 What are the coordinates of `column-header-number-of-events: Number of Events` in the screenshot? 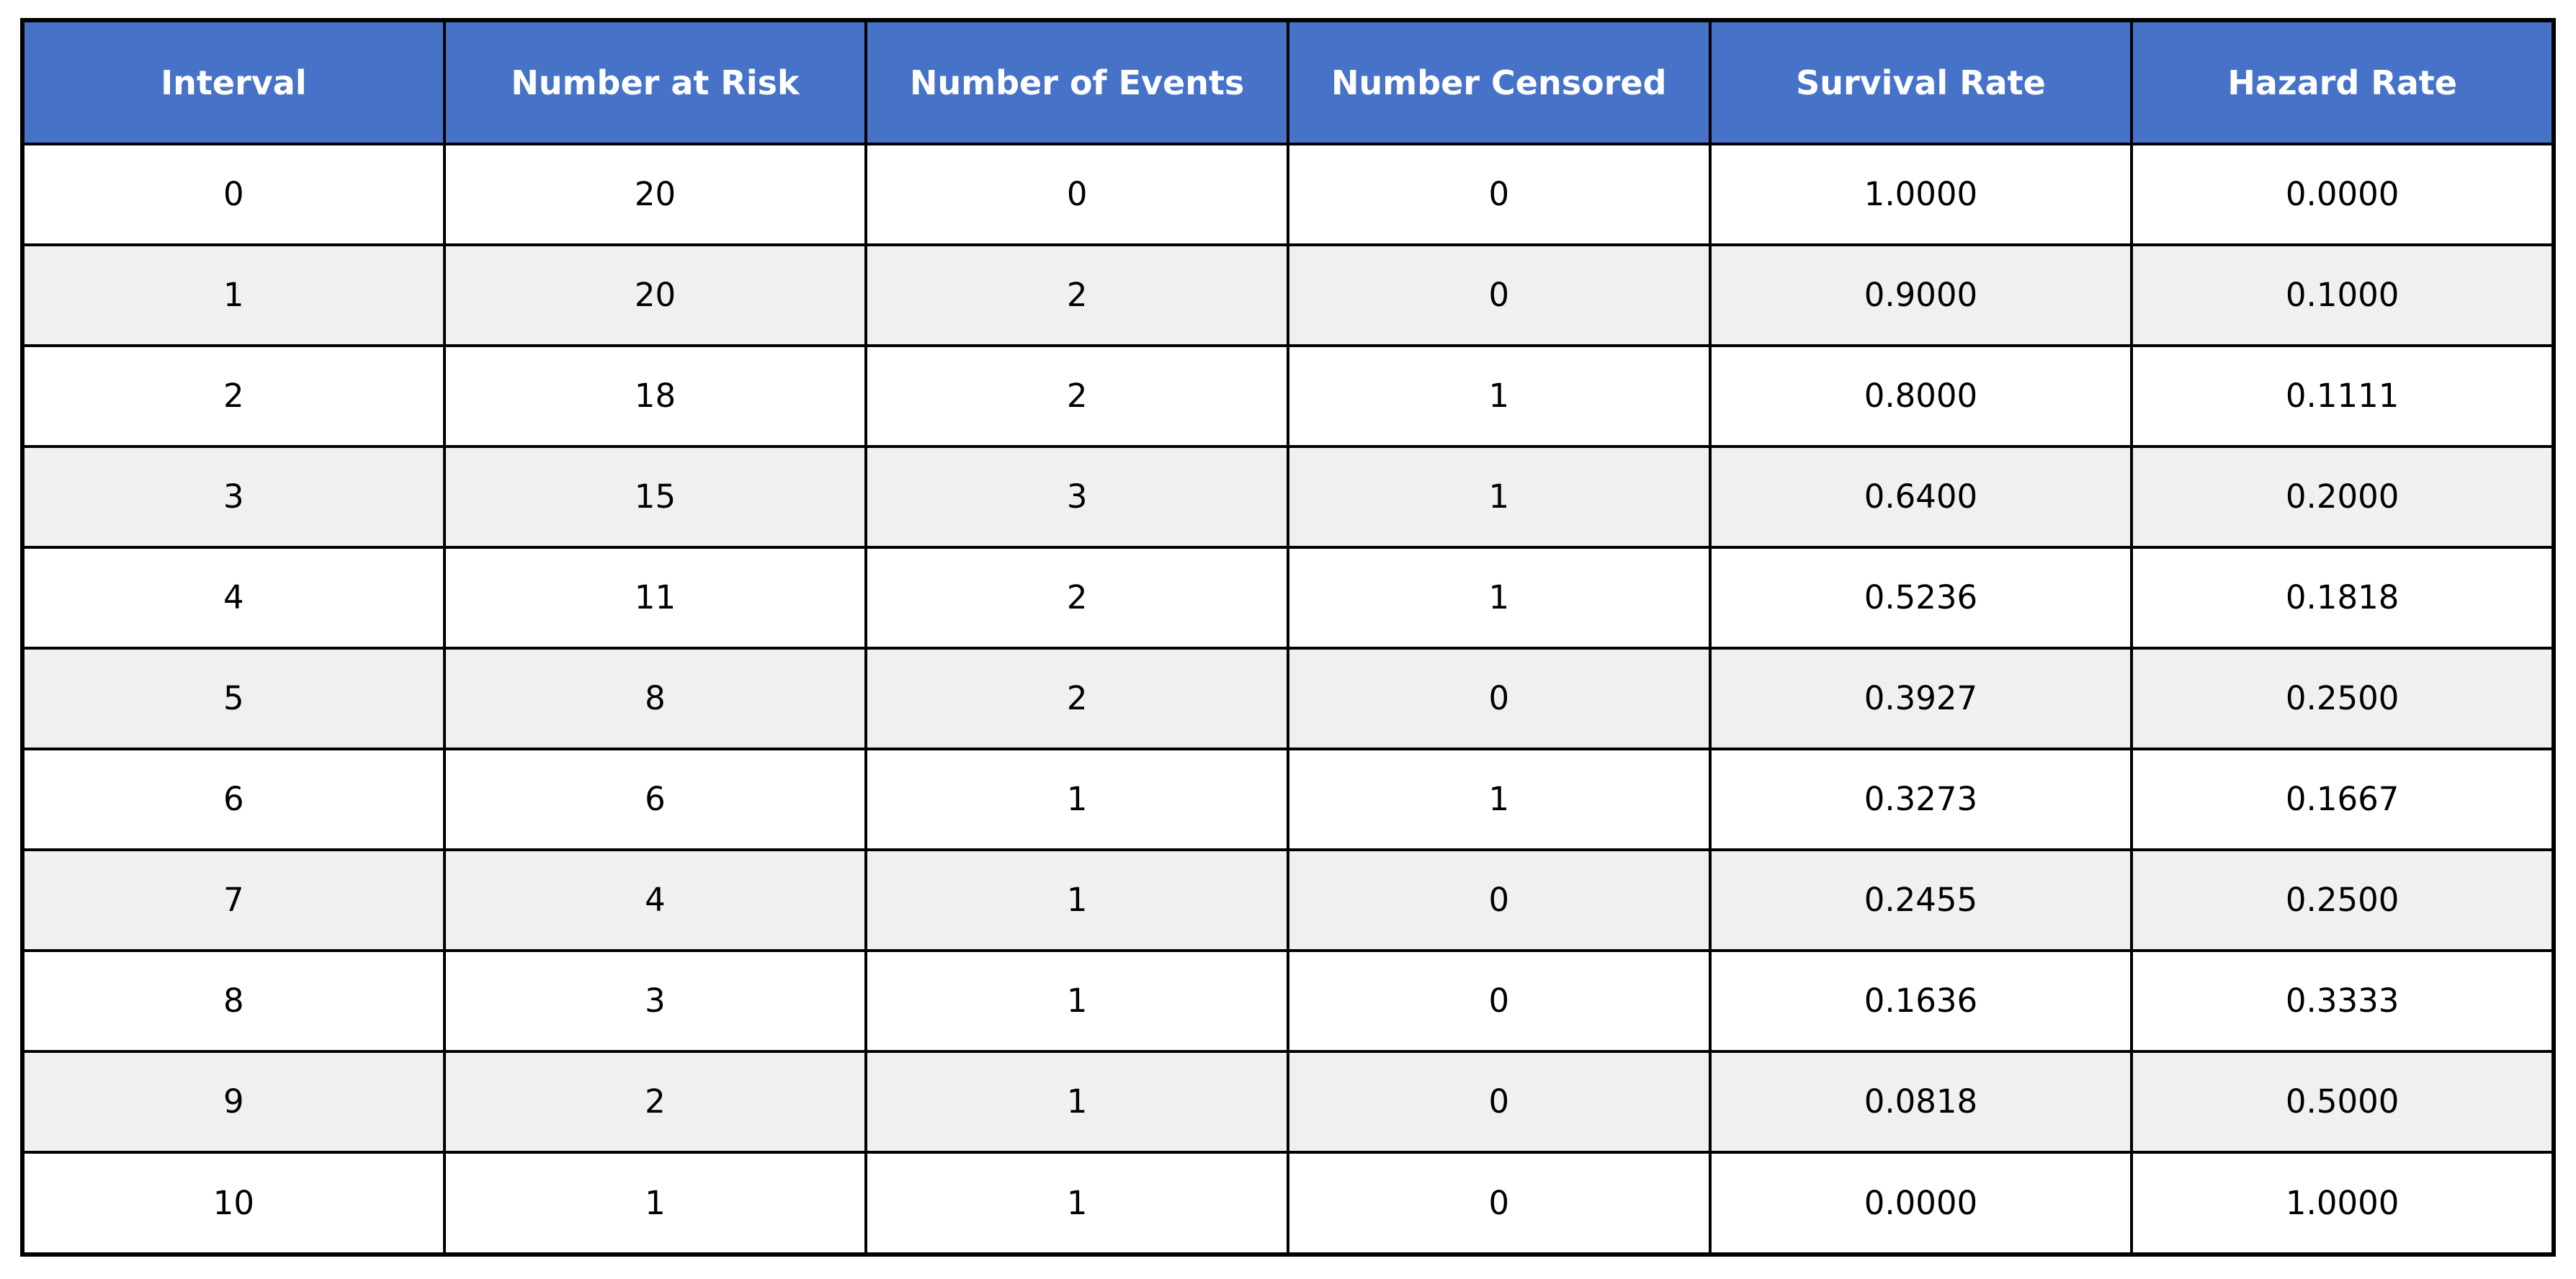 It's located at (1076, 82).